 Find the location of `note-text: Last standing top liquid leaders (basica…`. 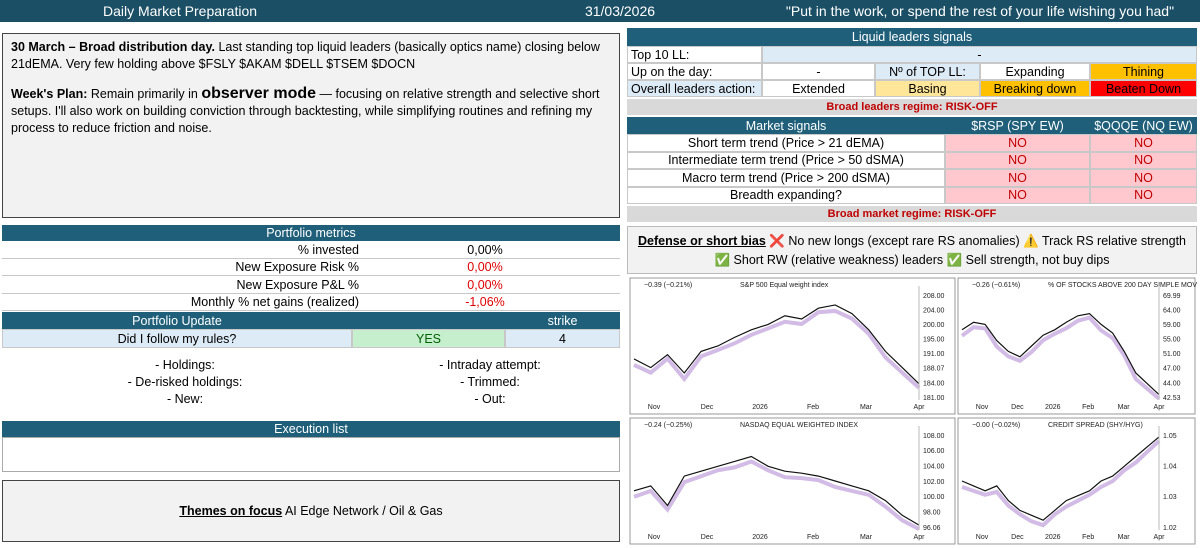

note-text: Last standing top liquid leaders (basica… is located at coordinates (305, 55).